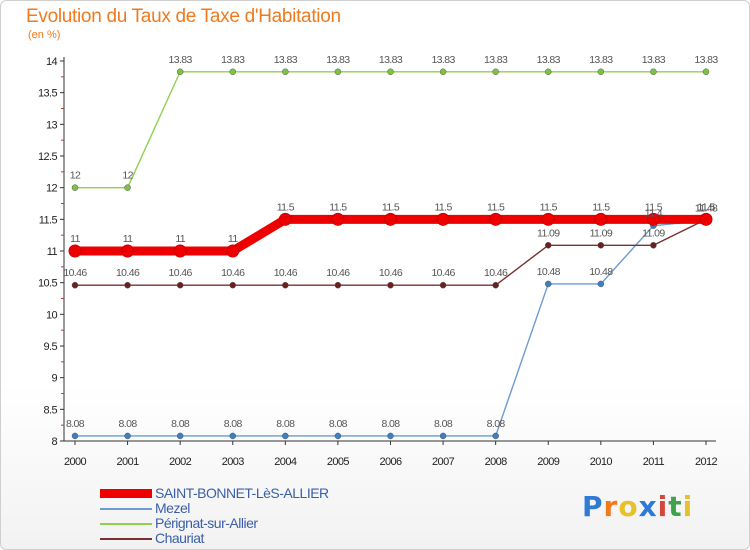  I want to click on y-tick-label: 11, so click(52, 252).